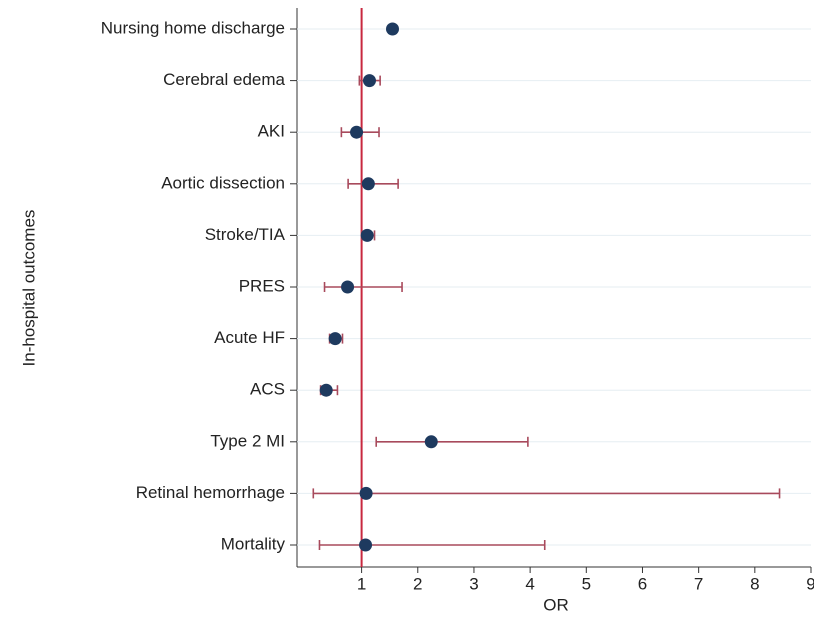  What do you see at coordinates (642, 583) in the screenshot?
I see `x-tick-label: 6` at bounding box center [642, 583].